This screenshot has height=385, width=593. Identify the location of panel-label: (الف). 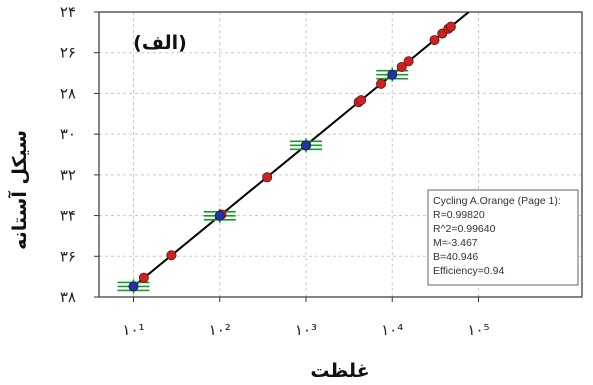
(160, 43).